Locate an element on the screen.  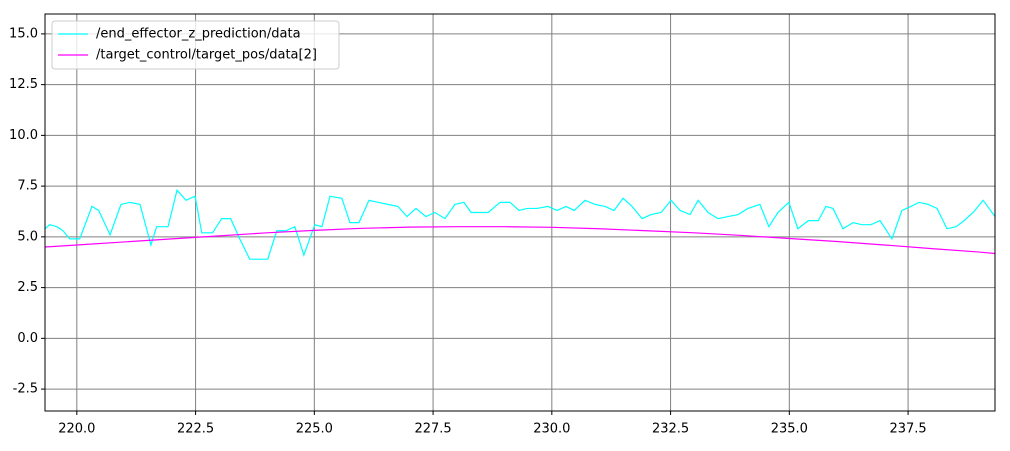
y-tick-label: 0.0 is located at coordinates (27, 338).